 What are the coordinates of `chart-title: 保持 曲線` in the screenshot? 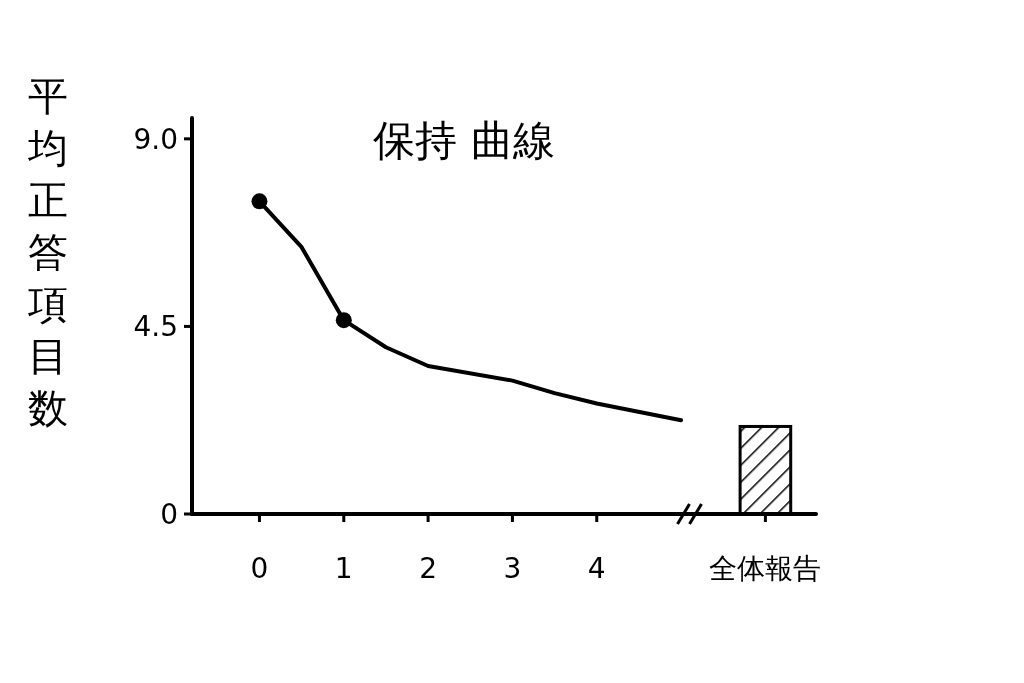 It's located at (464, 140).